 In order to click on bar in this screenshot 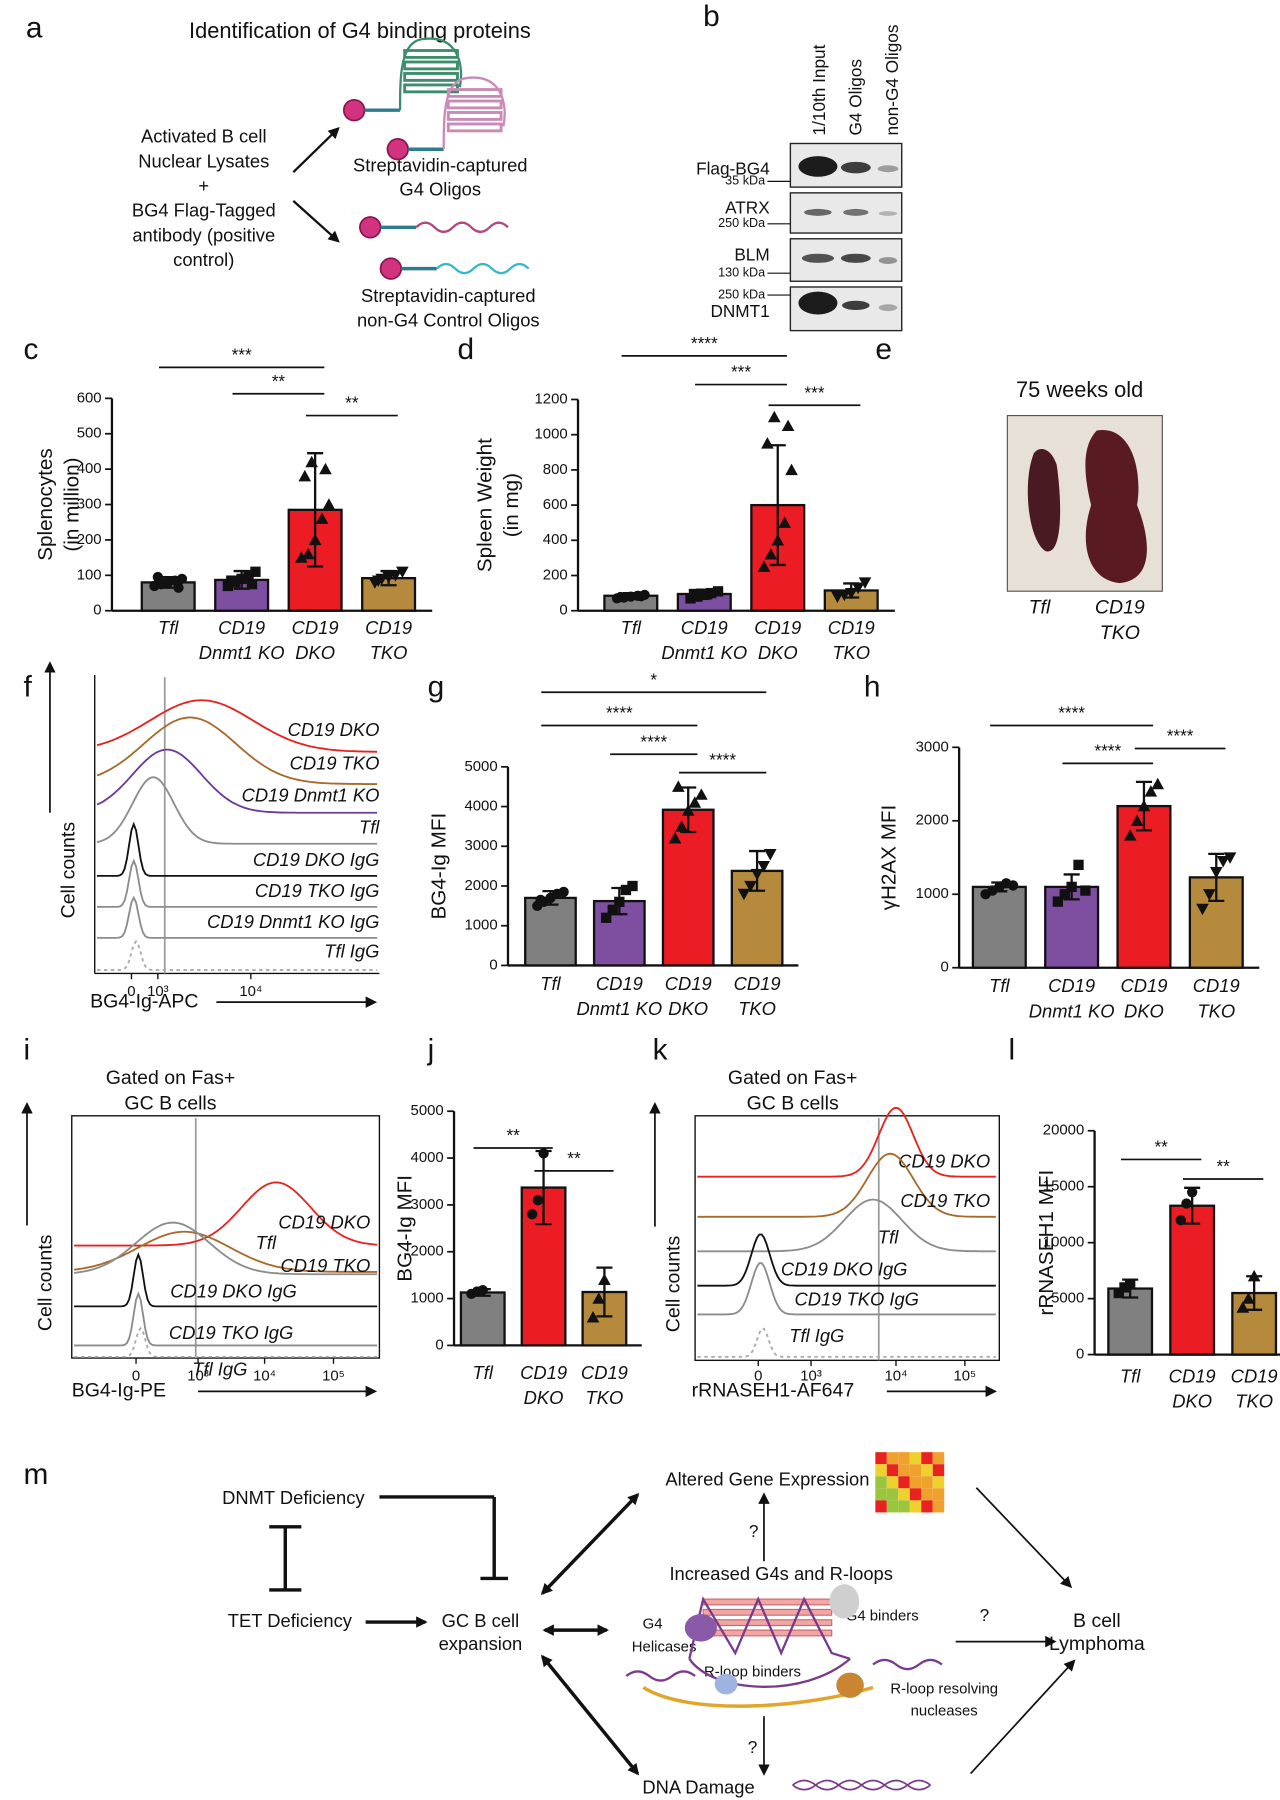, I will do `click(1192, 1280)`.